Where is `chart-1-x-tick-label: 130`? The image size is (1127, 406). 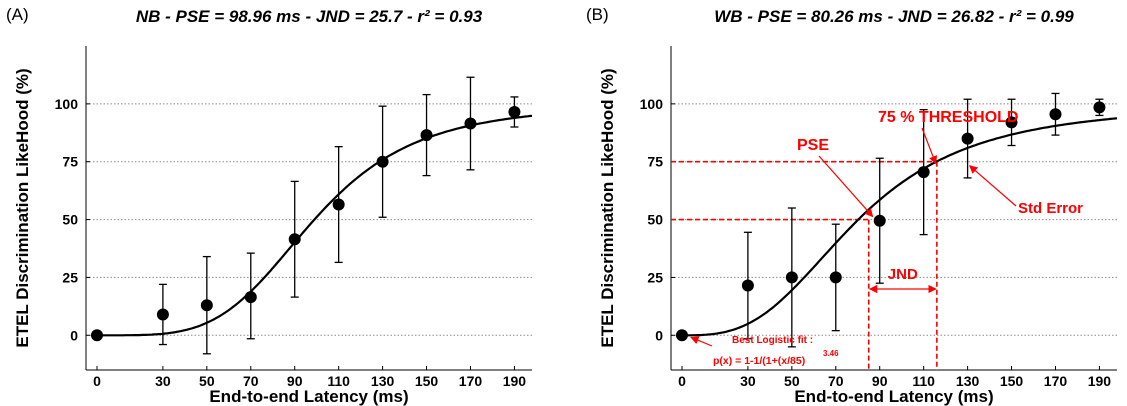 chart-1-x-tick-label: 130 is located at coordinates (968, 381).